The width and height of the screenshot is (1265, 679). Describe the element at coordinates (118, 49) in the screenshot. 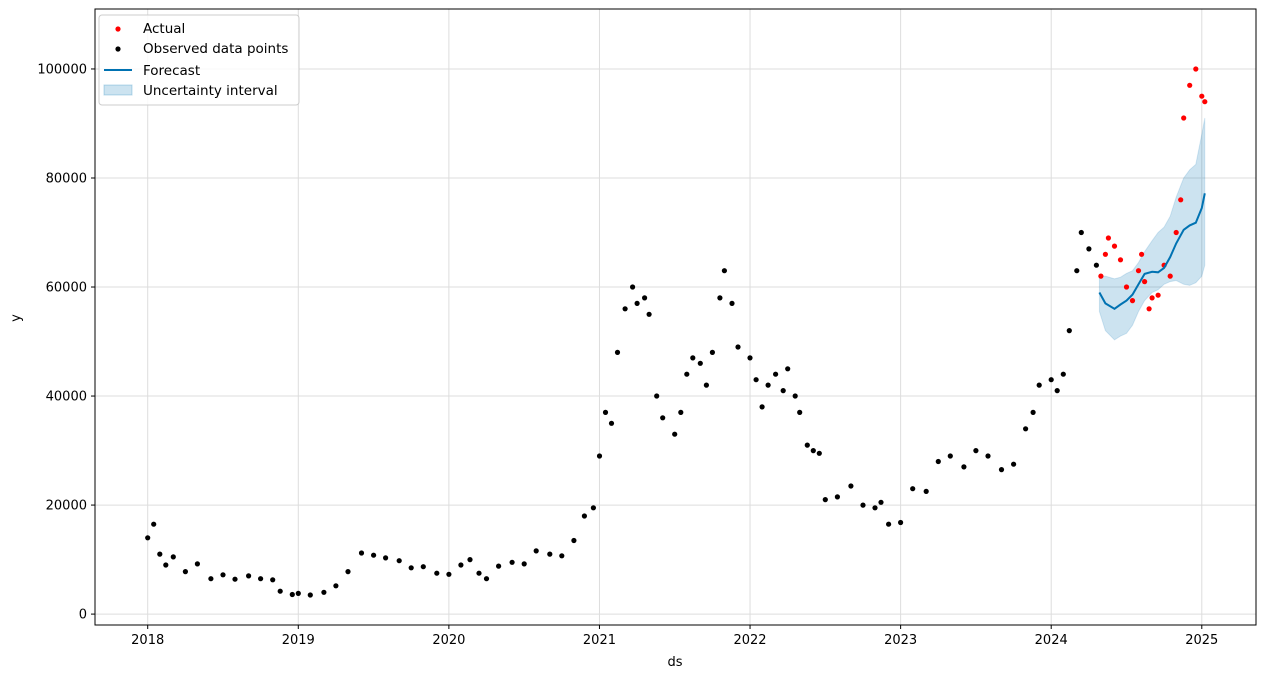

I see `legend-observed-marker` at that location.